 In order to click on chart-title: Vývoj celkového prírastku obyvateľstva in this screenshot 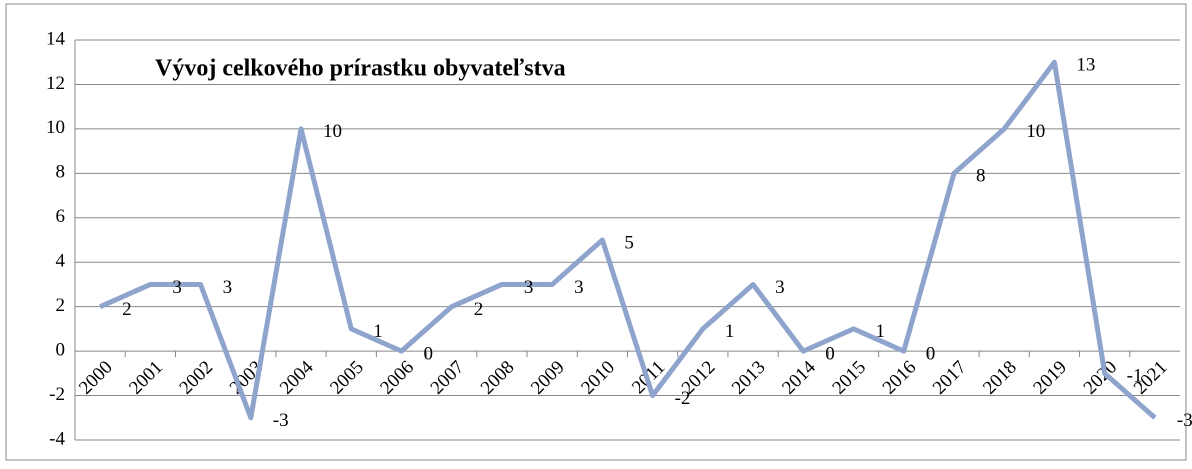, I will do `click(360, 69)`.